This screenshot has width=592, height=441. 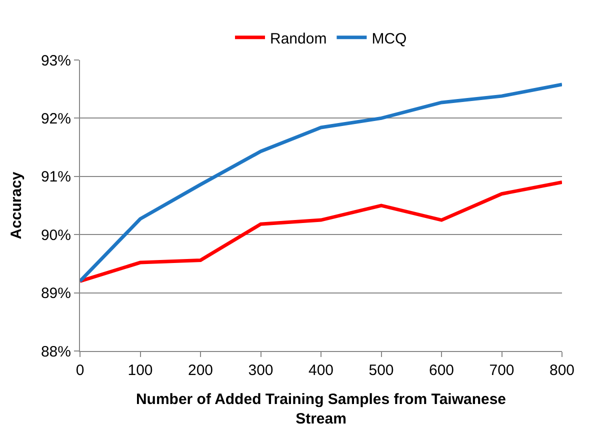 What do you see at coordinates (381, 370) in the screenshot?
I see `x-tick-label: 500` at bounding box center [381, 370].